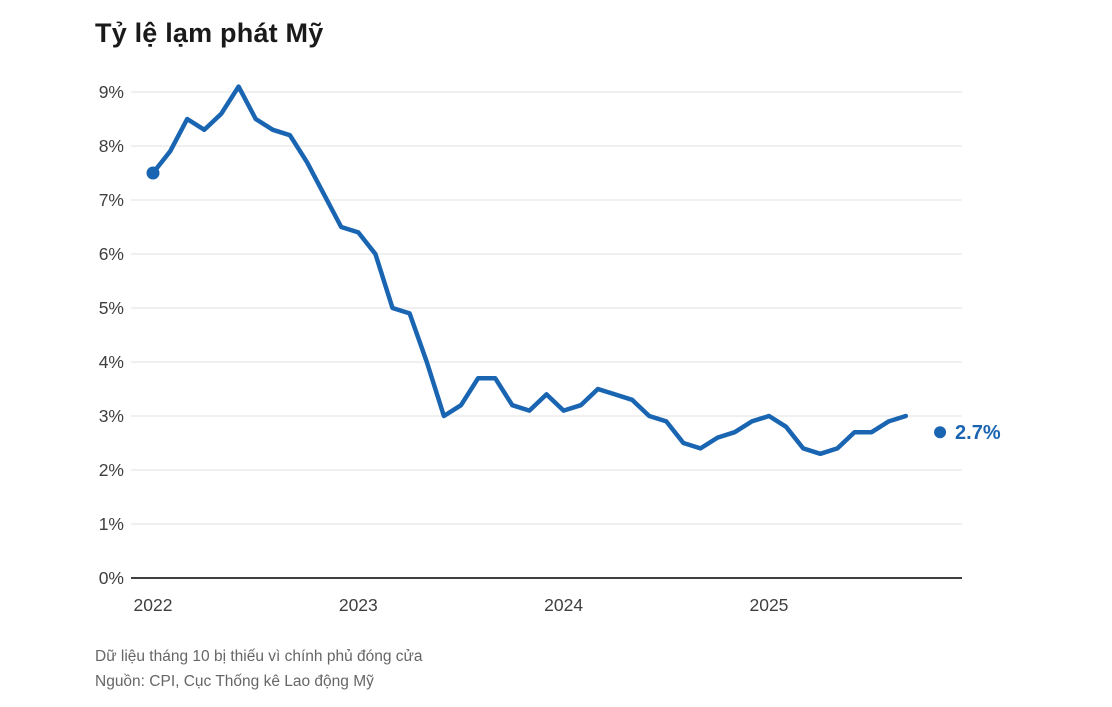  I want to click on y-tick-label: 0%, so click(111, 578).